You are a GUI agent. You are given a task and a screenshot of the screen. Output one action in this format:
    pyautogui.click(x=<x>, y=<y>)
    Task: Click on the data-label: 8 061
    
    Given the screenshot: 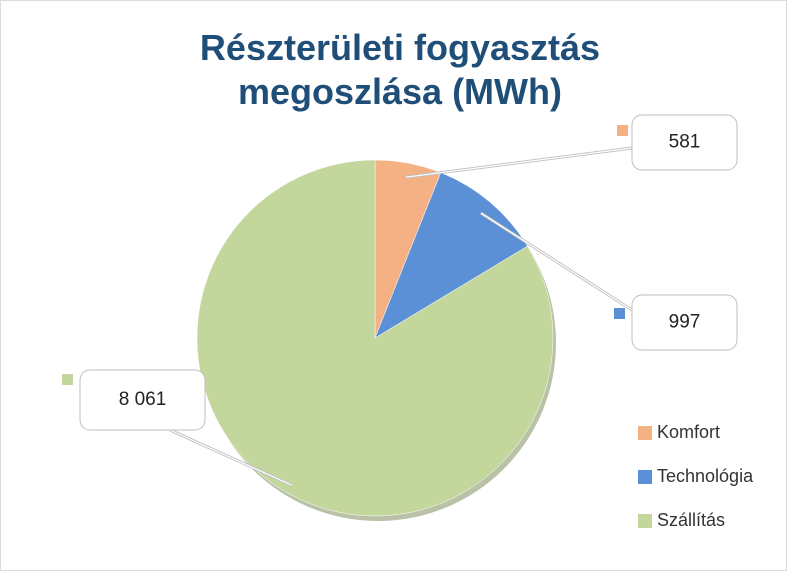 What is the action you would take?
    pyautogui.click(x=143, y=399)
    